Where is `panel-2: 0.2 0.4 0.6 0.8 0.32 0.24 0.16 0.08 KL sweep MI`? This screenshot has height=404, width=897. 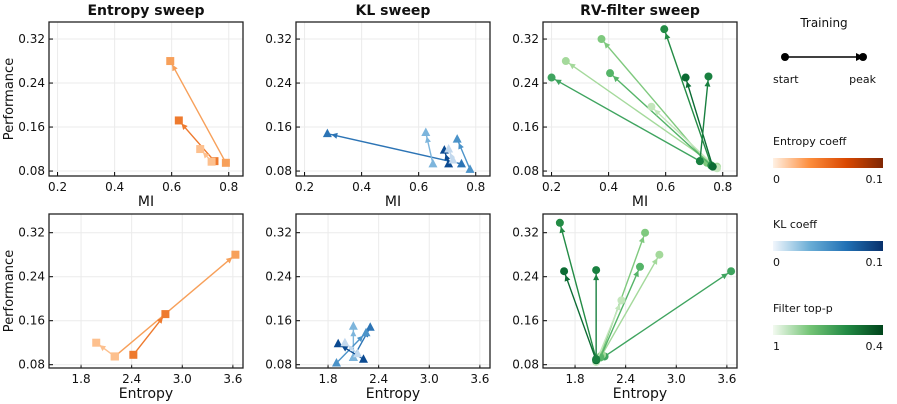 panel-2: 0.2 0.4 0.6 0.8 0.32 0.24 0.16 0.08 KL sweep MI is located at coordinates (378, 106).